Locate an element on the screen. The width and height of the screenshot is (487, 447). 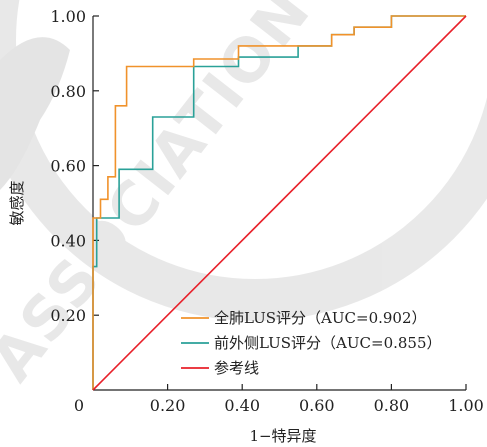
y-axis-ticks: 0.20 0.40 0.60 0.80 1.00 is located at coordinates (74, 166).